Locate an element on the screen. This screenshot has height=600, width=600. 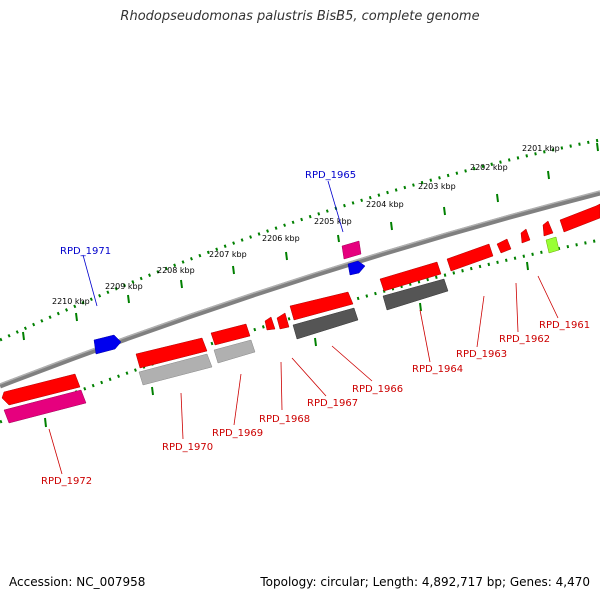
kbp-label-2203: 2203 kbp is located at coordinates (437, 186).